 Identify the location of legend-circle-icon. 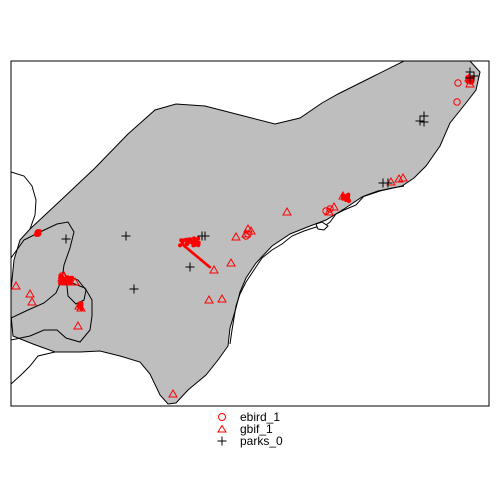
(222, 417).